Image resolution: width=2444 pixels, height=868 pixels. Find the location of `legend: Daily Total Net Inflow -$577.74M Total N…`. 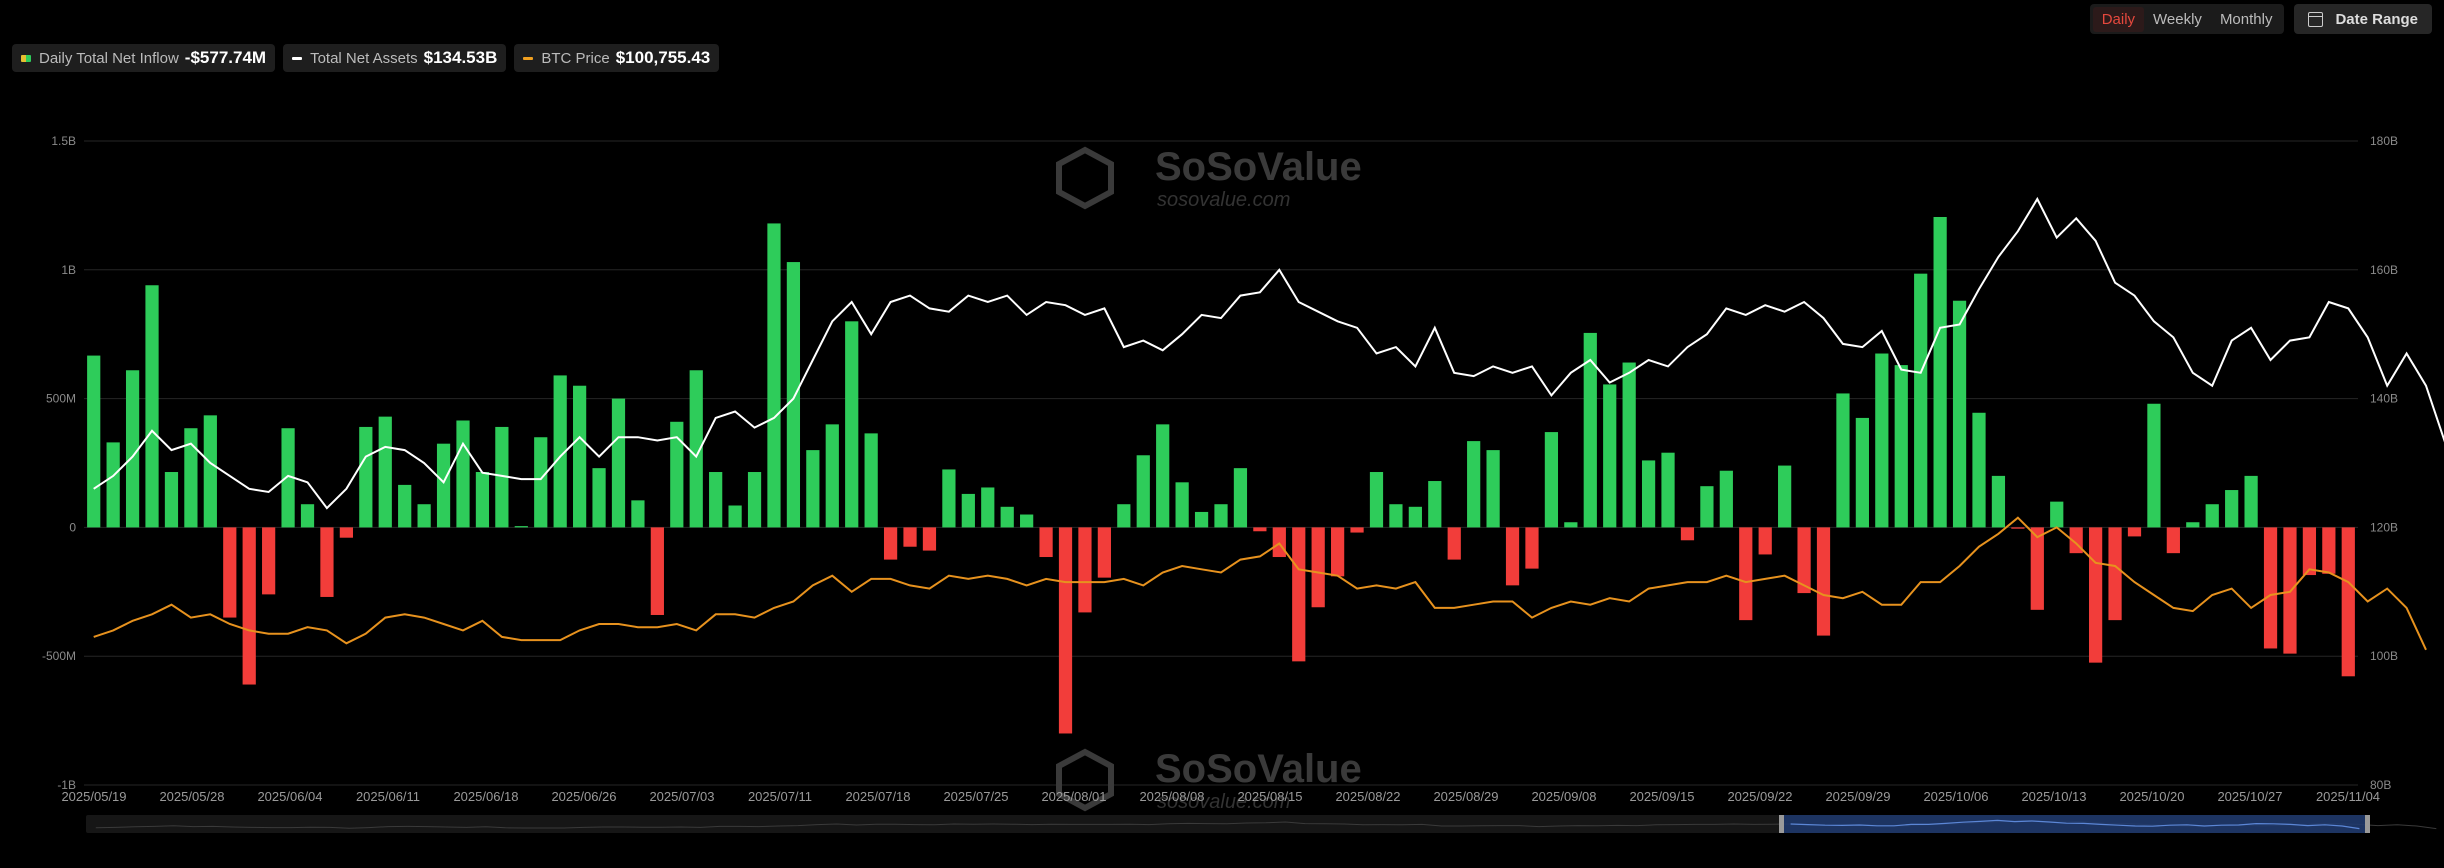

legend: Daily Total Net Inflow -$577.74M Total N… is located at coordinates (366, 58).